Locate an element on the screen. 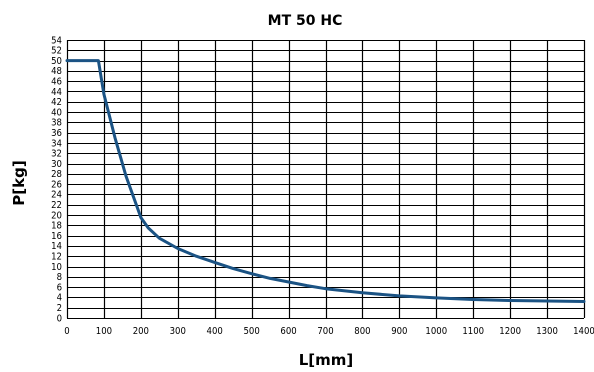 Image resolution: width=594 pixels, height=372 pixels. y-tick-label: 8 is located at coordinates (59, 277).